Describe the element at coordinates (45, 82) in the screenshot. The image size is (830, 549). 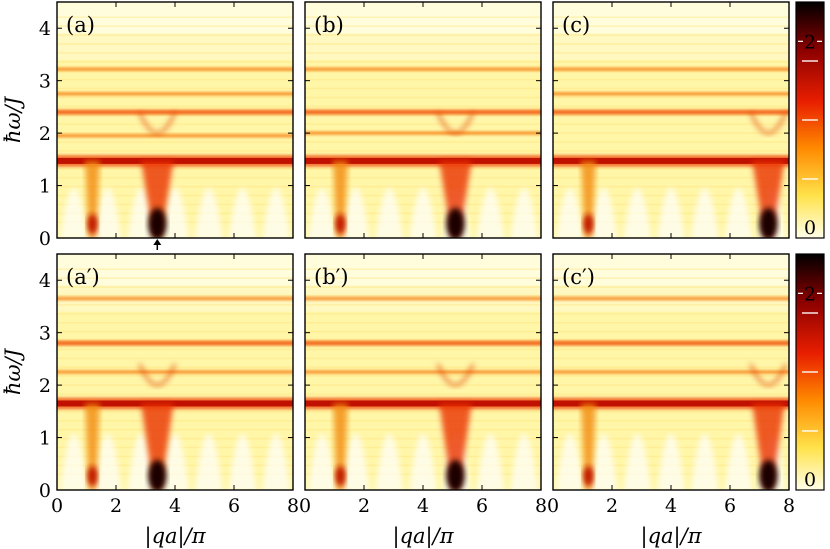
I see `y-tick-label: 3` at that location.